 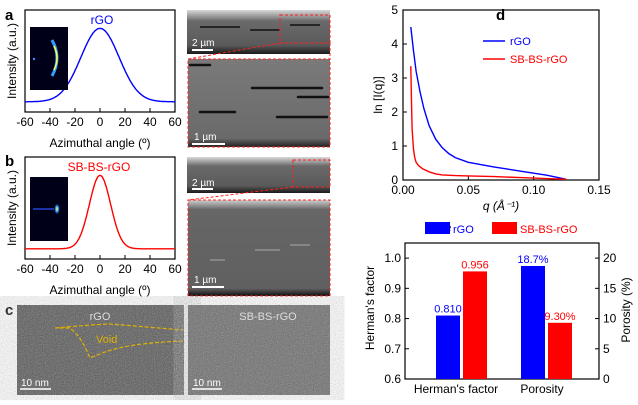 I want to click on saxs-pattern-inset-b, so click(x=49, y=209).